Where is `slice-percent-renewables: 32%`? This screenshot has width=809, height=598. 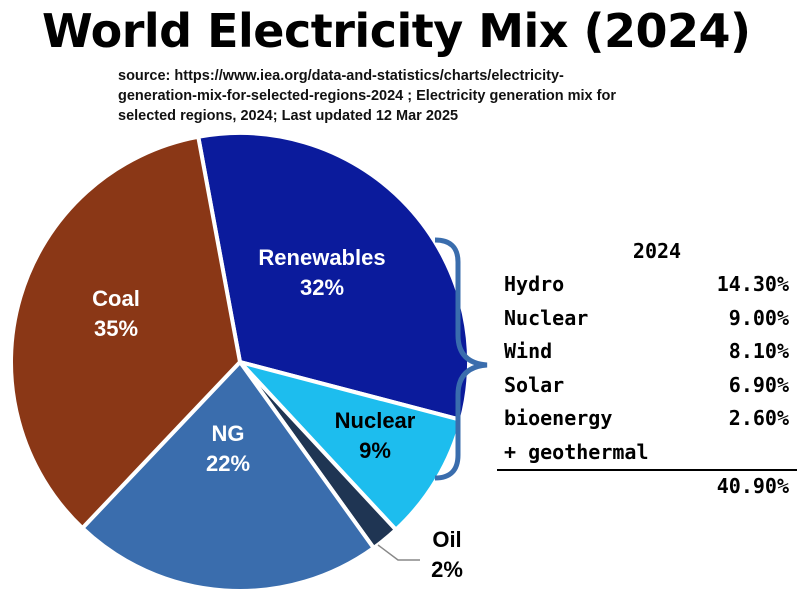
slice-percent-renewables: 32% is located at coordinates (322, 287).